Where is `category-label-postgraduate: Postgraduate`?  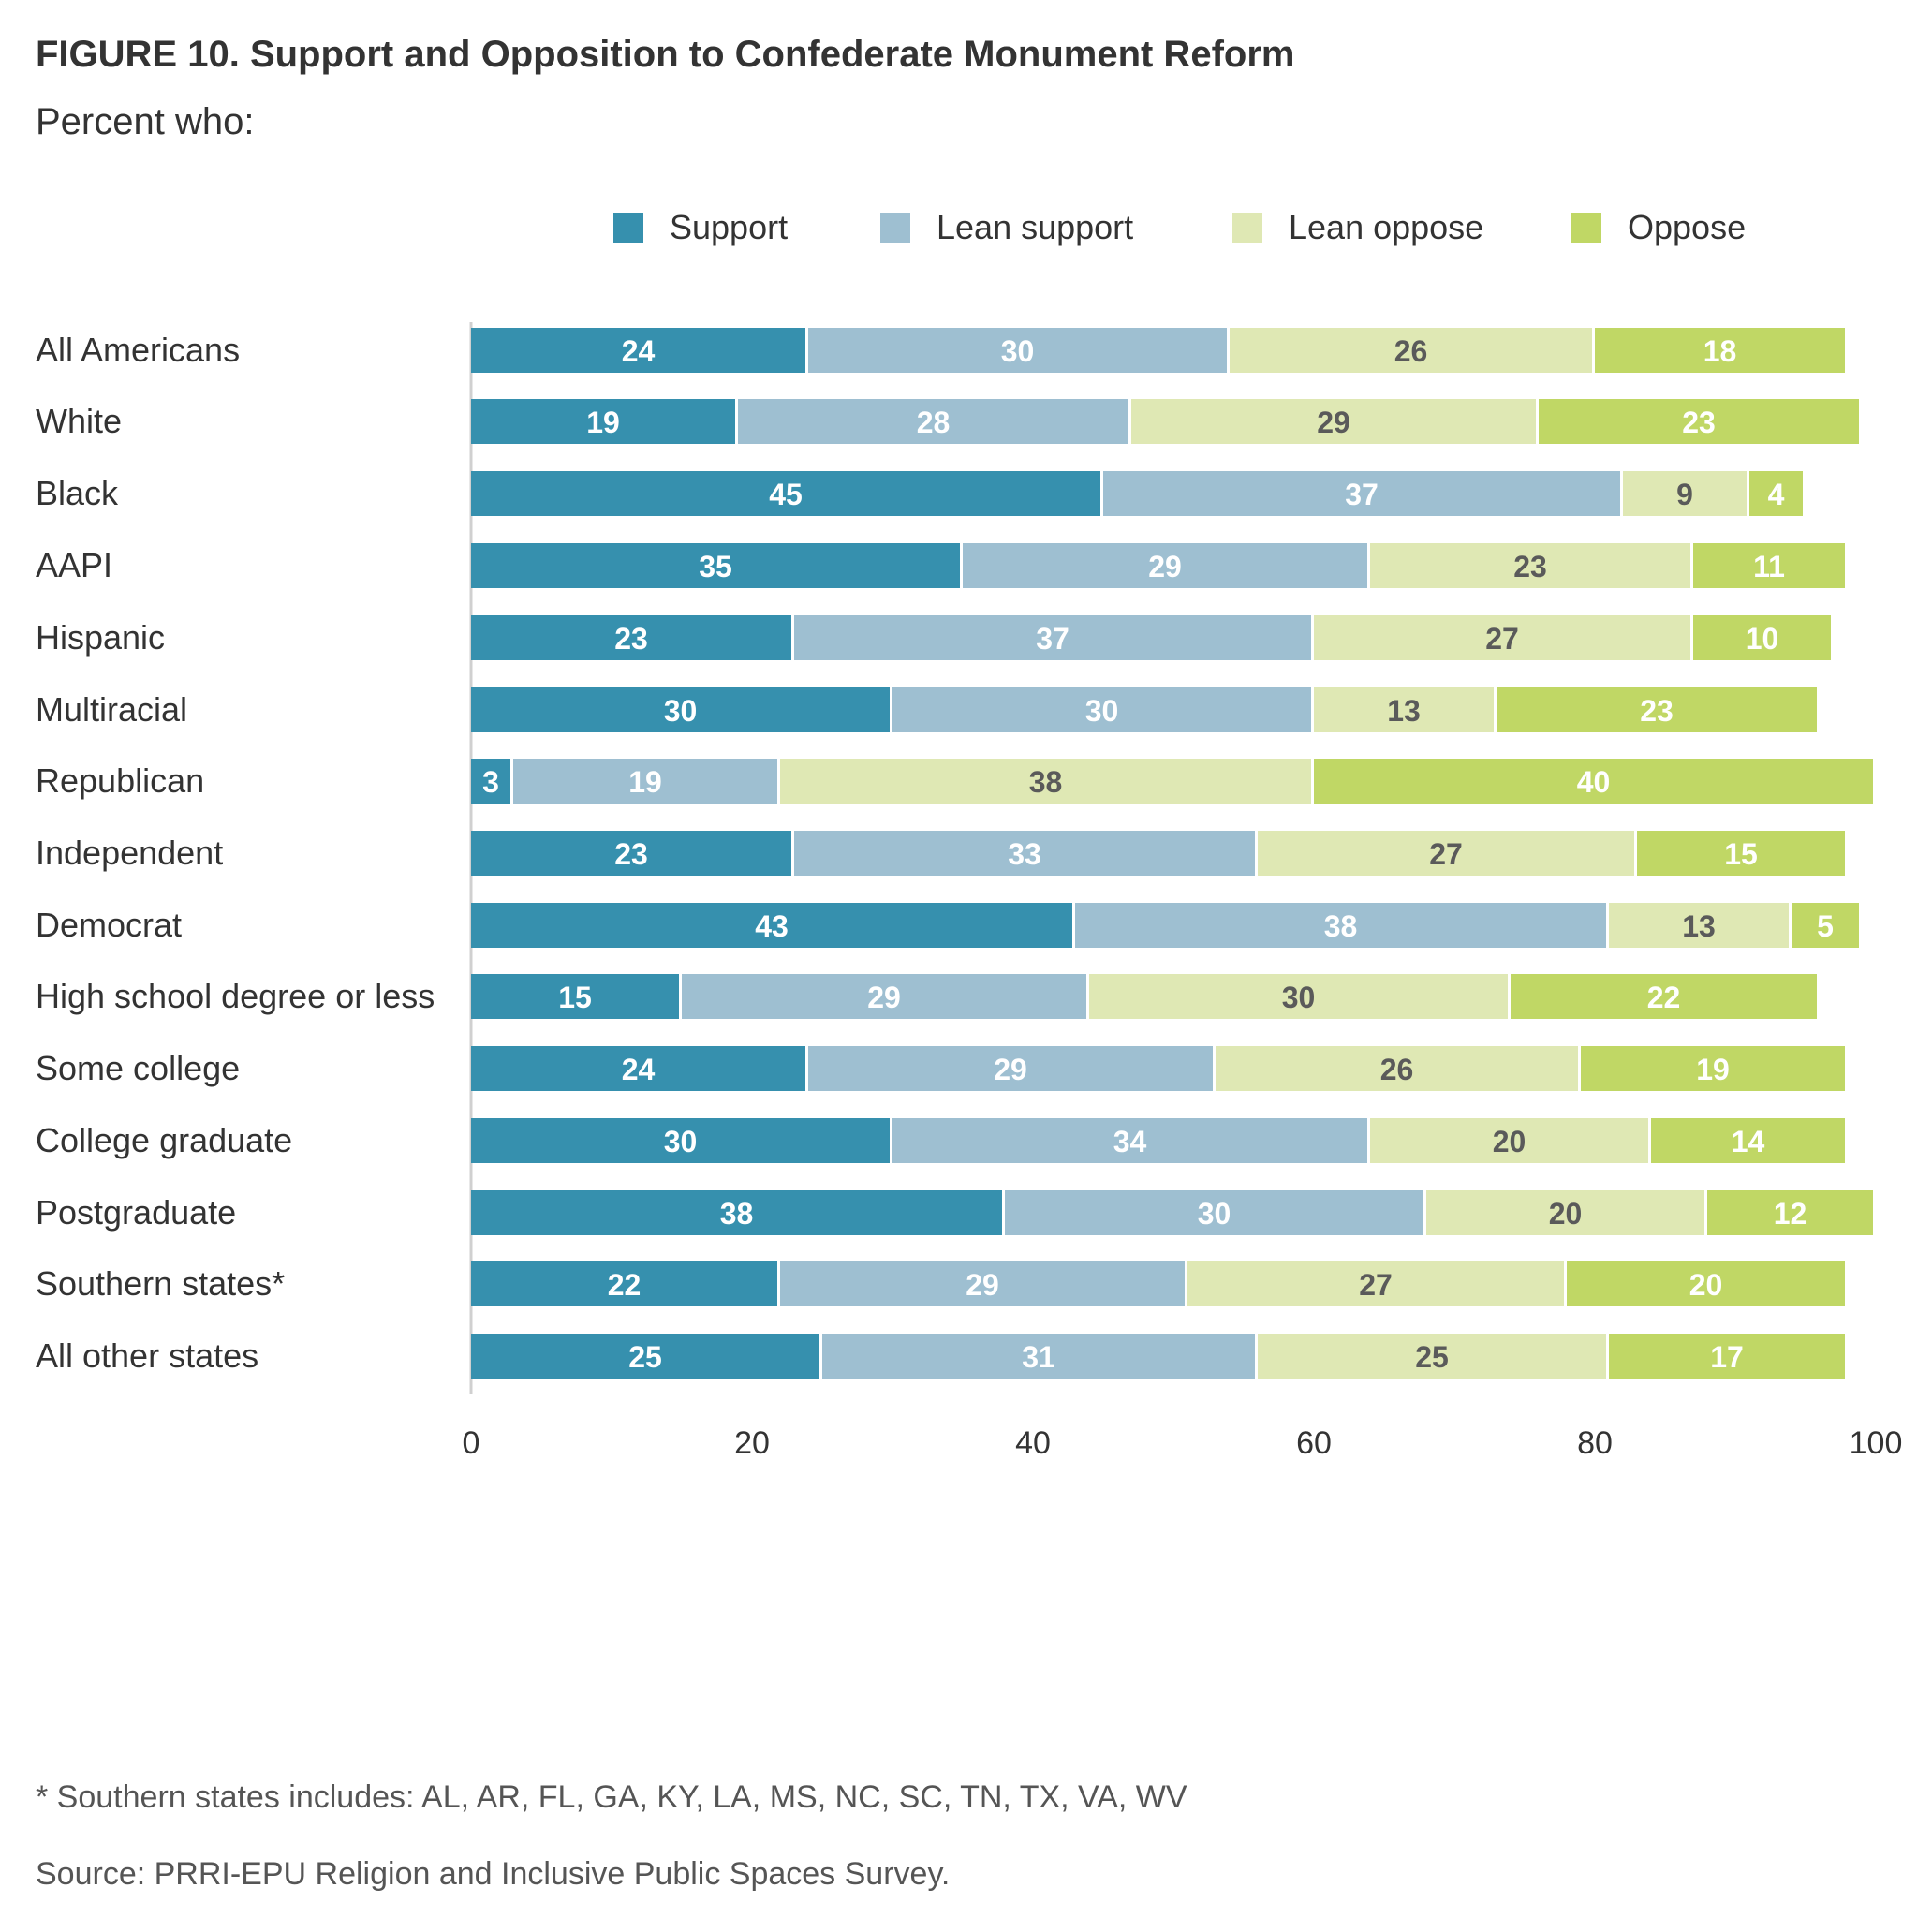 category-label-postgraduate: Postgraduate is located at coordinates (136, 1212).